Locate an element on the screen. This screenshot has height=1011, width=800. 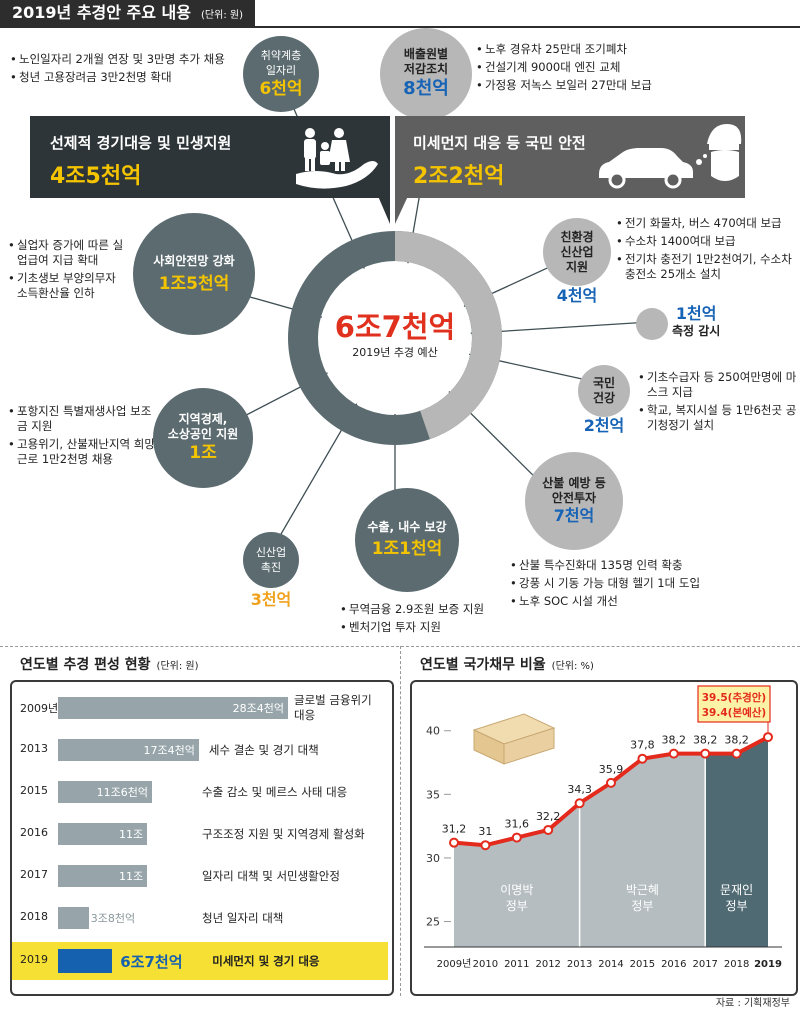
line-chart-unit: (단위: %) is located at coordinates (572, 666).